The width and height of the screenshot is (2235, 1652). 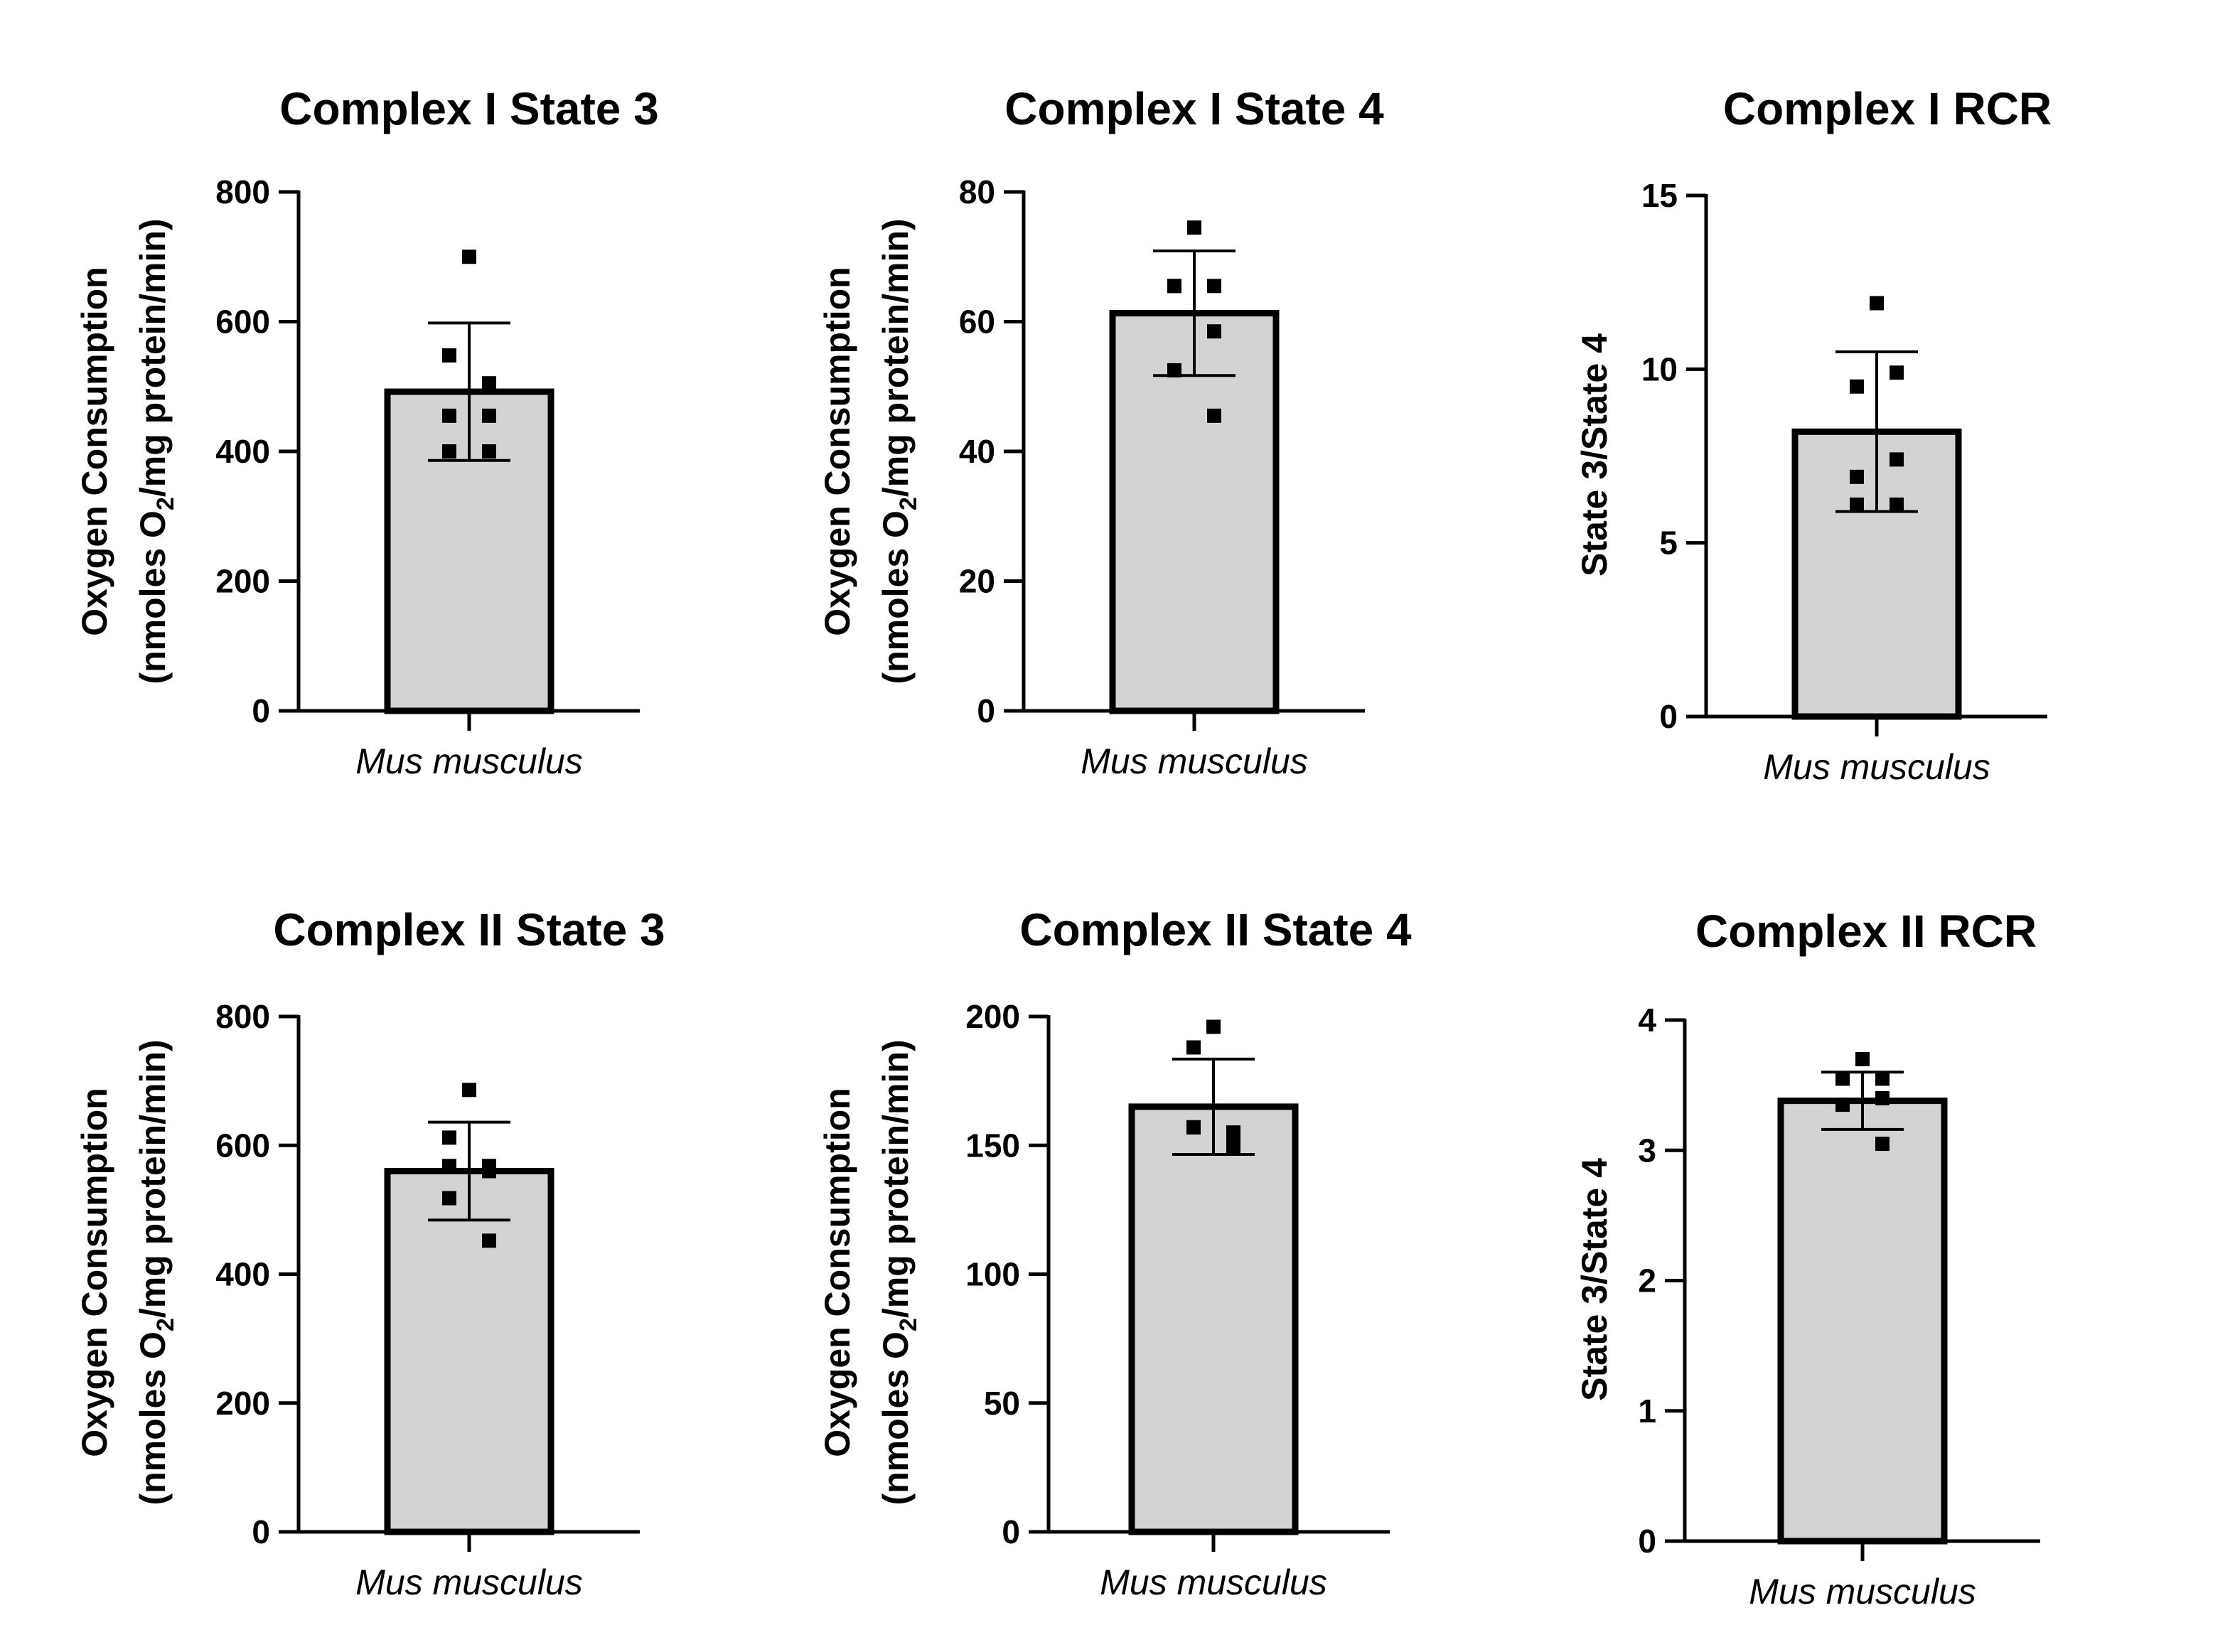 I want to click on chart-title: Complex I RCR, so click(x=1887, y=108).